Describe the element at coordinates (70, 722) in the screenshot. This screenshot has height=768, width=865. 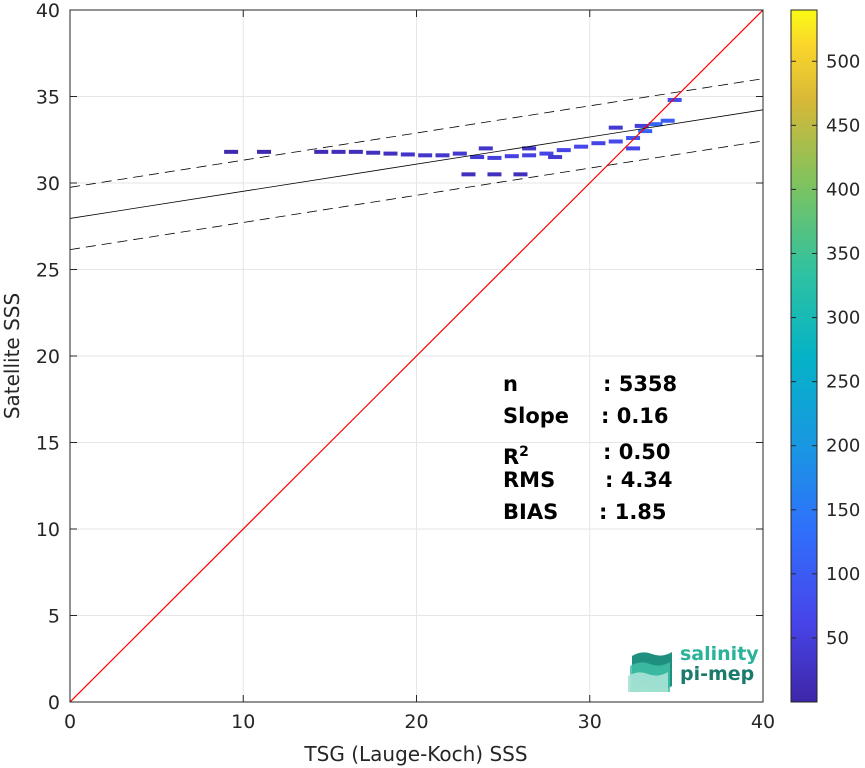
I see `x-tick-label: 0` at that location.